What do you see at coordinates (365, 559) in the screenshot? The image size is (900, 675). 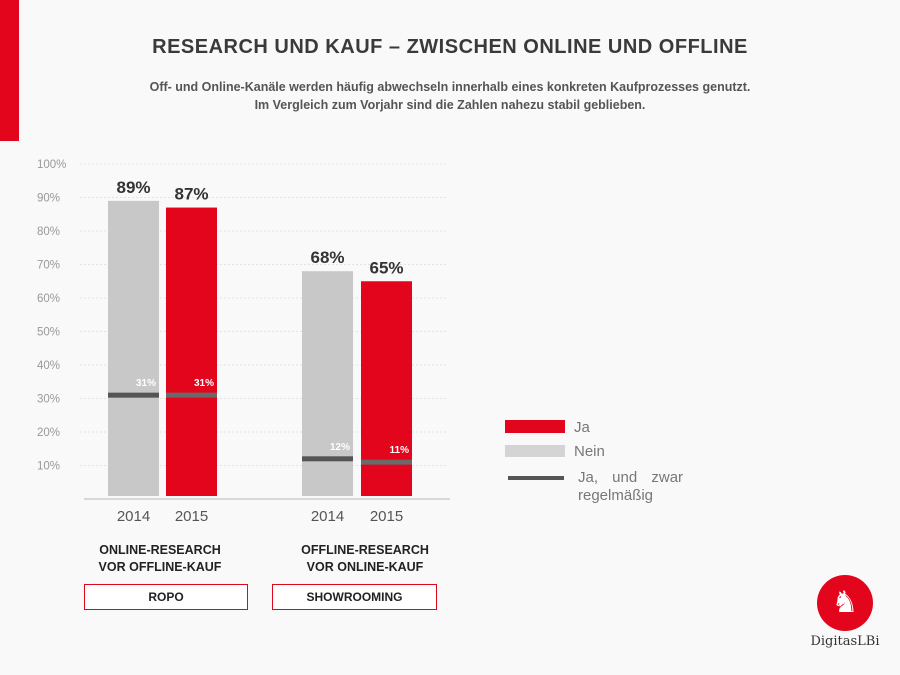 I see `category-label-showrooming: OFFLINE-RESEARCH VOR ONLINE-KAUF` at bounding box center [365, 559].